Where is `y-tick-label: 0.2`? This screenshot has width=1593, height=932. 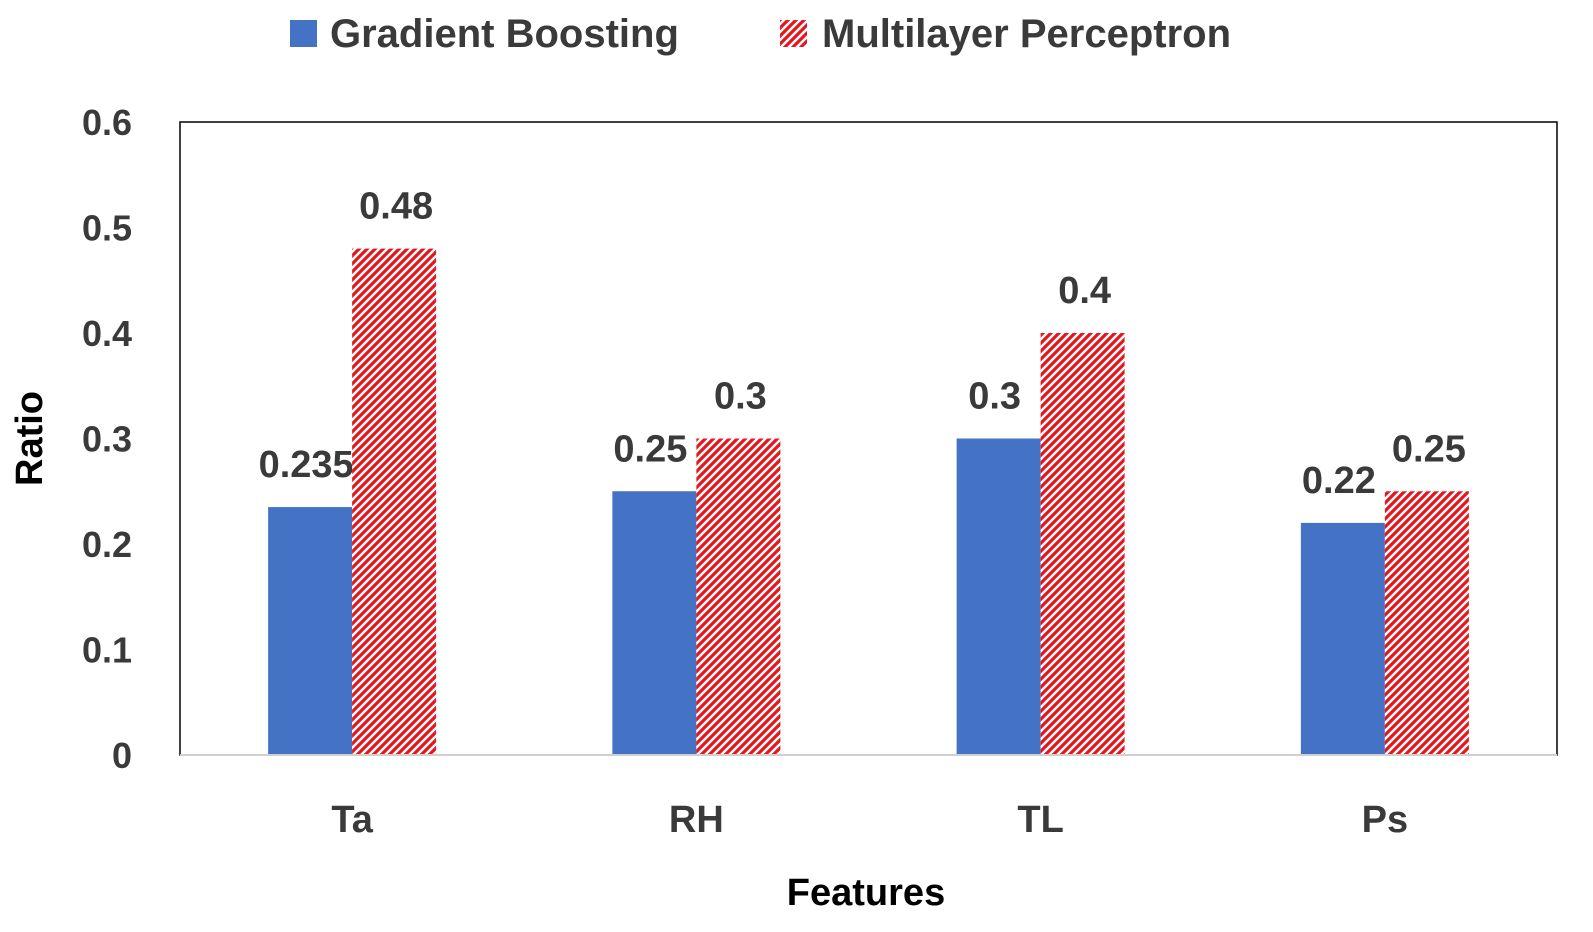 y-tick-label: 0.2 is located at coordinates (107, 544).